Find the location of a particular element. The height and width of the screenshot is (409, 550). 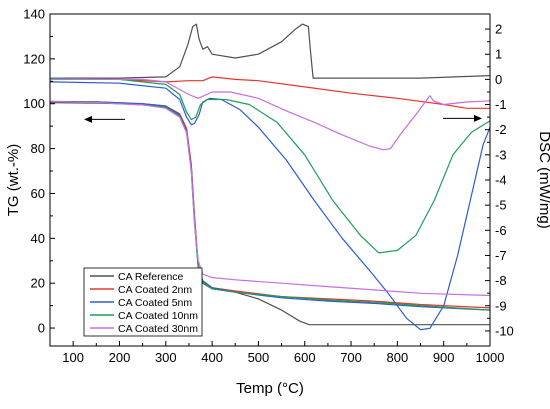

y-right-tick-label: -10 is located at coordinates (504, 330).